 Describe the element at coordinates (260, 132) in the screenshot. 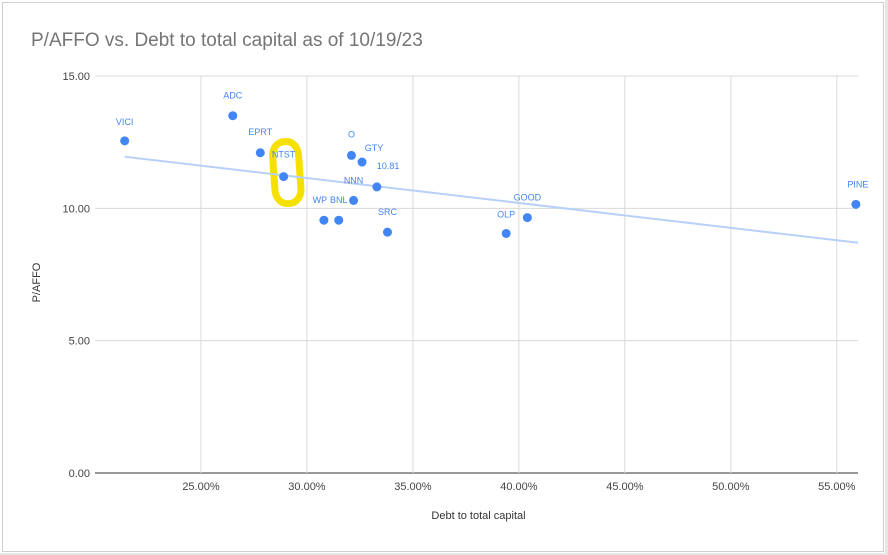

I see `data-label: EPRT` at that location.